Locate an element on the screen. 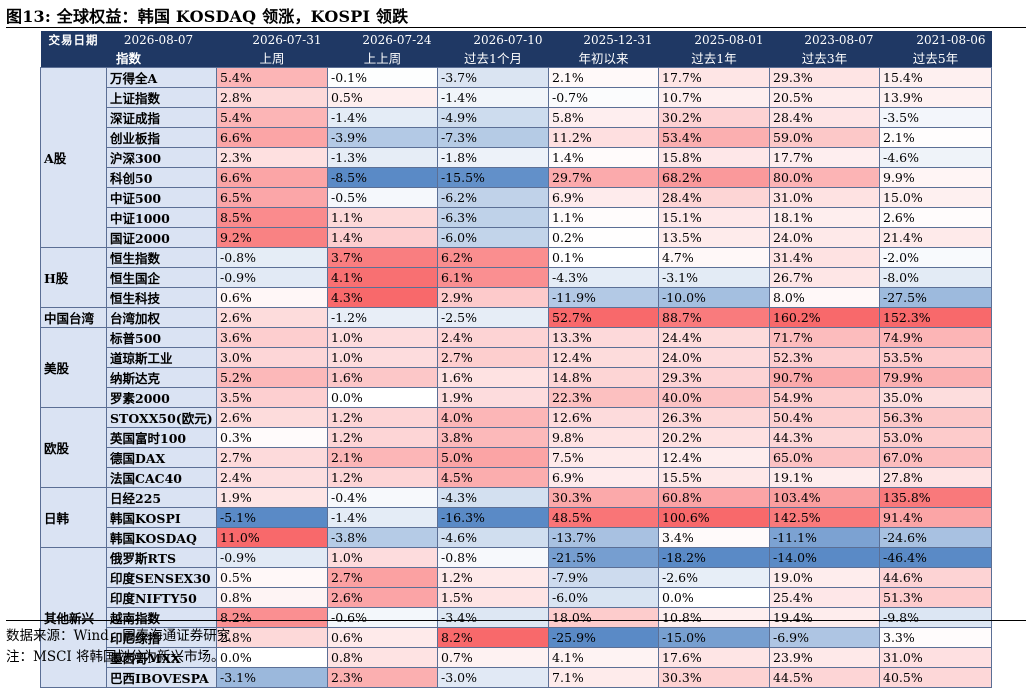  bottom-rule is located at coordinates (516, 620).